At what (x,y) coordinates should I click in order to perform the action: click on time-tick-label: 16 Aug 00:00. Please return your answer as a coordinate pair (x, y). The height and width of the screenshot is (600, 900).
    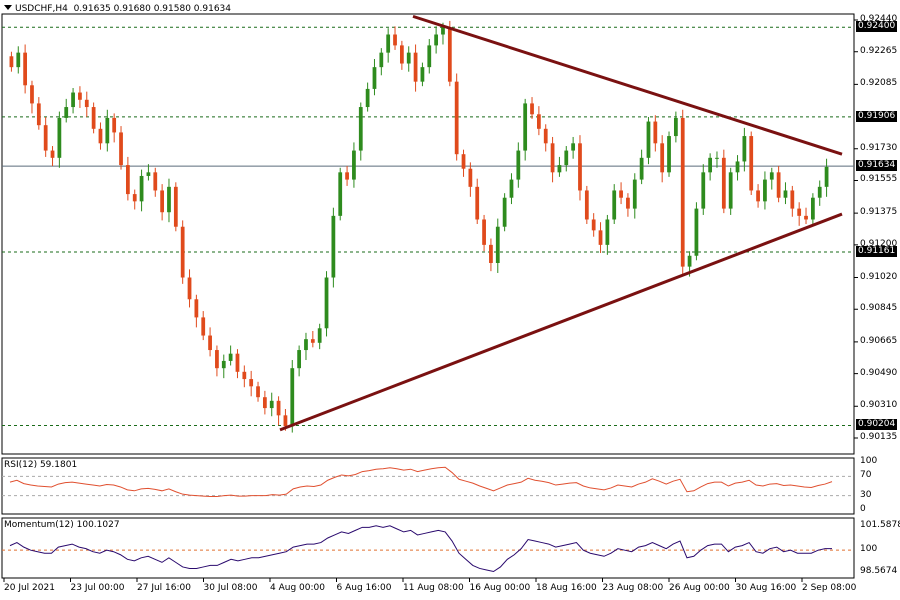
    Looking at the image, I should click on (500, 588).